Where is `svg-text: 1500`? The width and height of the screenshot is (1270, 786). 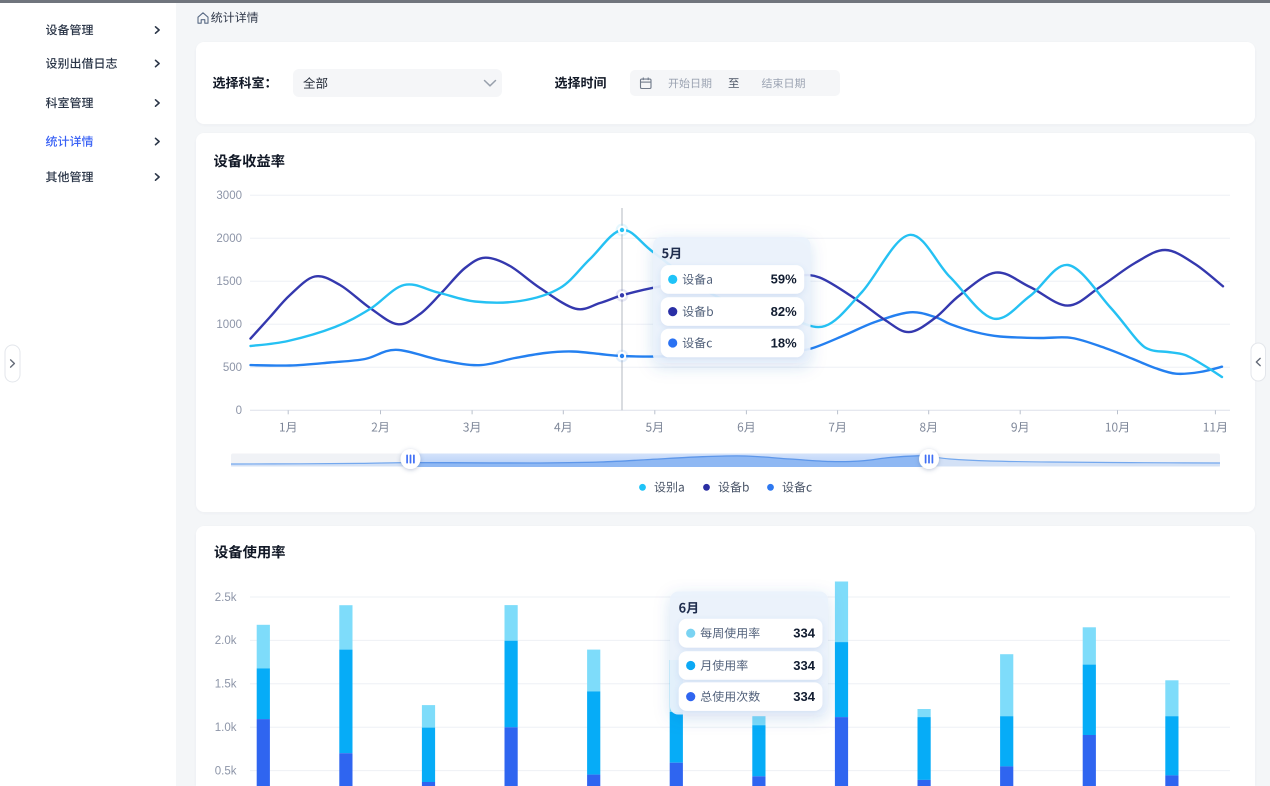 svg-text: 1500 is located at coordinates (229, 282).